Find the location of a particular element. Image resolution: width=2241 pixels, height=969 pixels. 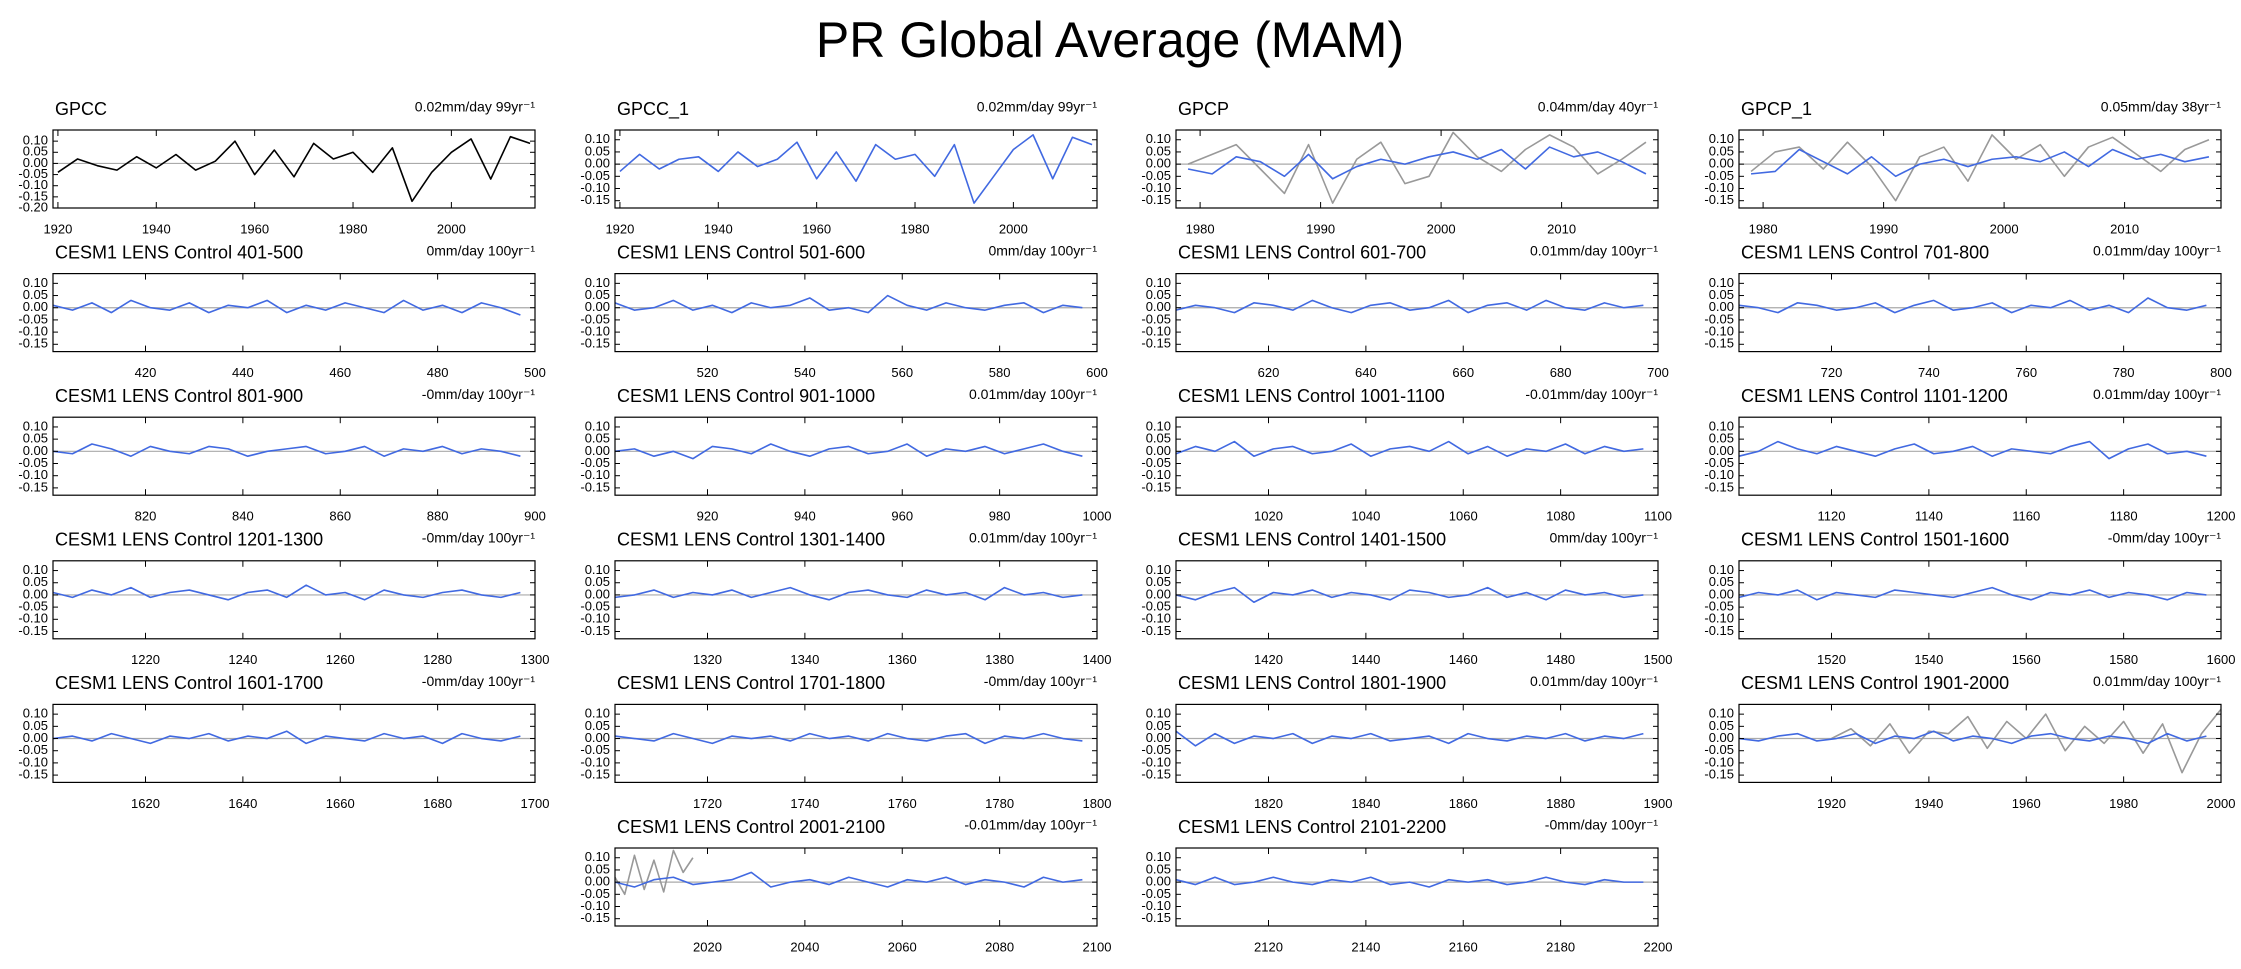

x-tick-label: 2100 is located at coordinates (1097, 946).